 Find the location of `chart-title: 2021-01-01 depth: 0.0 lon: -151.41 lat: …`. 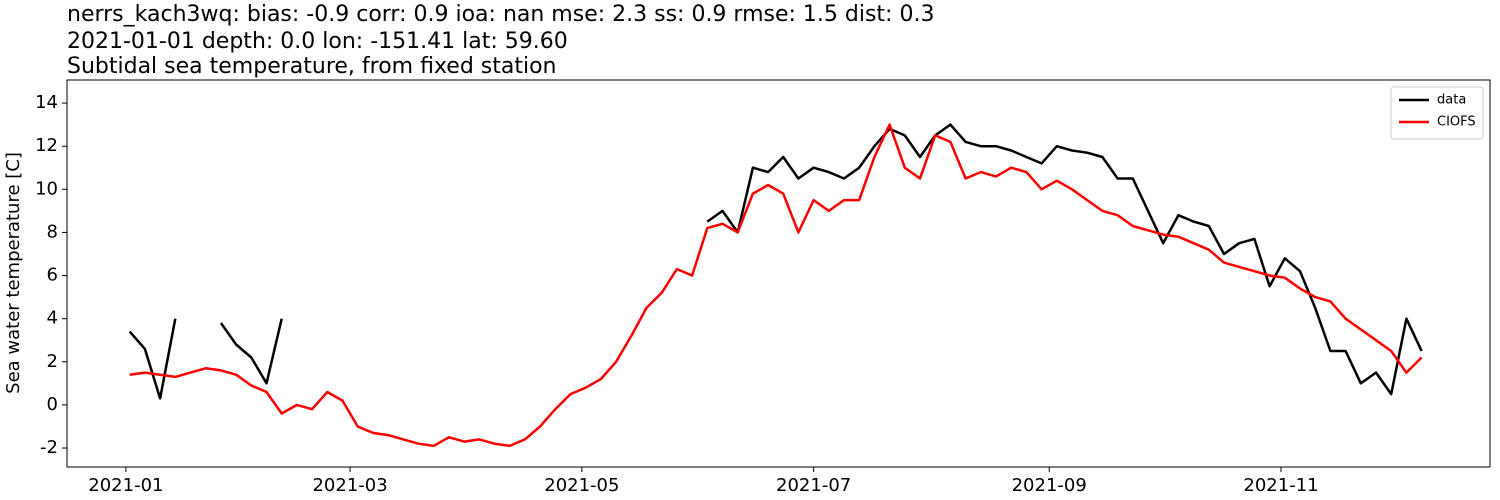

chart-title: 2021-01-01 depth: 0.0 lon: -151.41 lat: … is located at coordinates (317, 41).